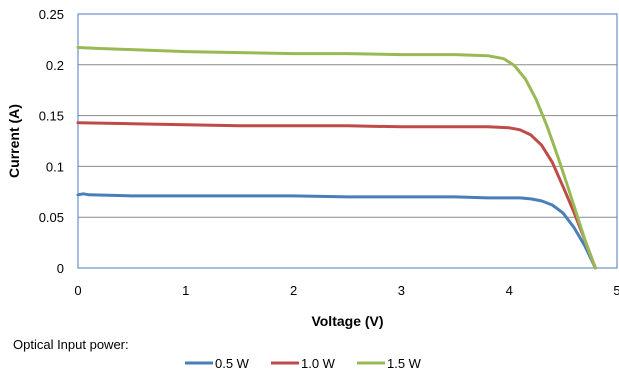 The width and height of the screenshot is (619, 379). I want to click on x-tick-label: 3, so click(401, 290).